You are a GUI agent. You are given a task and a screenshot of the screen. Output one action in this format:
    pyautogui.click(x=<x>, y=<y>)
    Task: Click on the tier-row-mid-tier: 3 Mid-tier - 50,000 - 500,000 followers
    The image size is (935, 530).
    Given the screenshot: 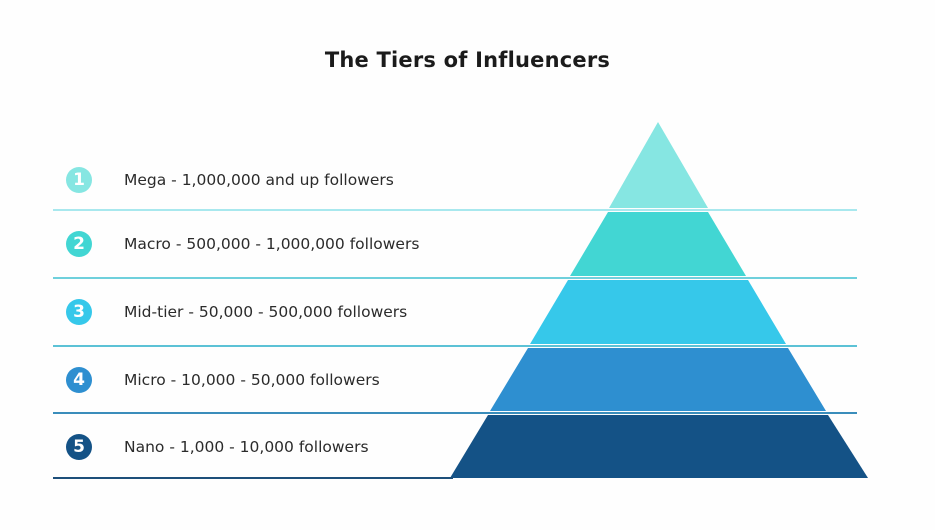 What is the action you would take?
    pyautogui.click(x=236, y=312)
    